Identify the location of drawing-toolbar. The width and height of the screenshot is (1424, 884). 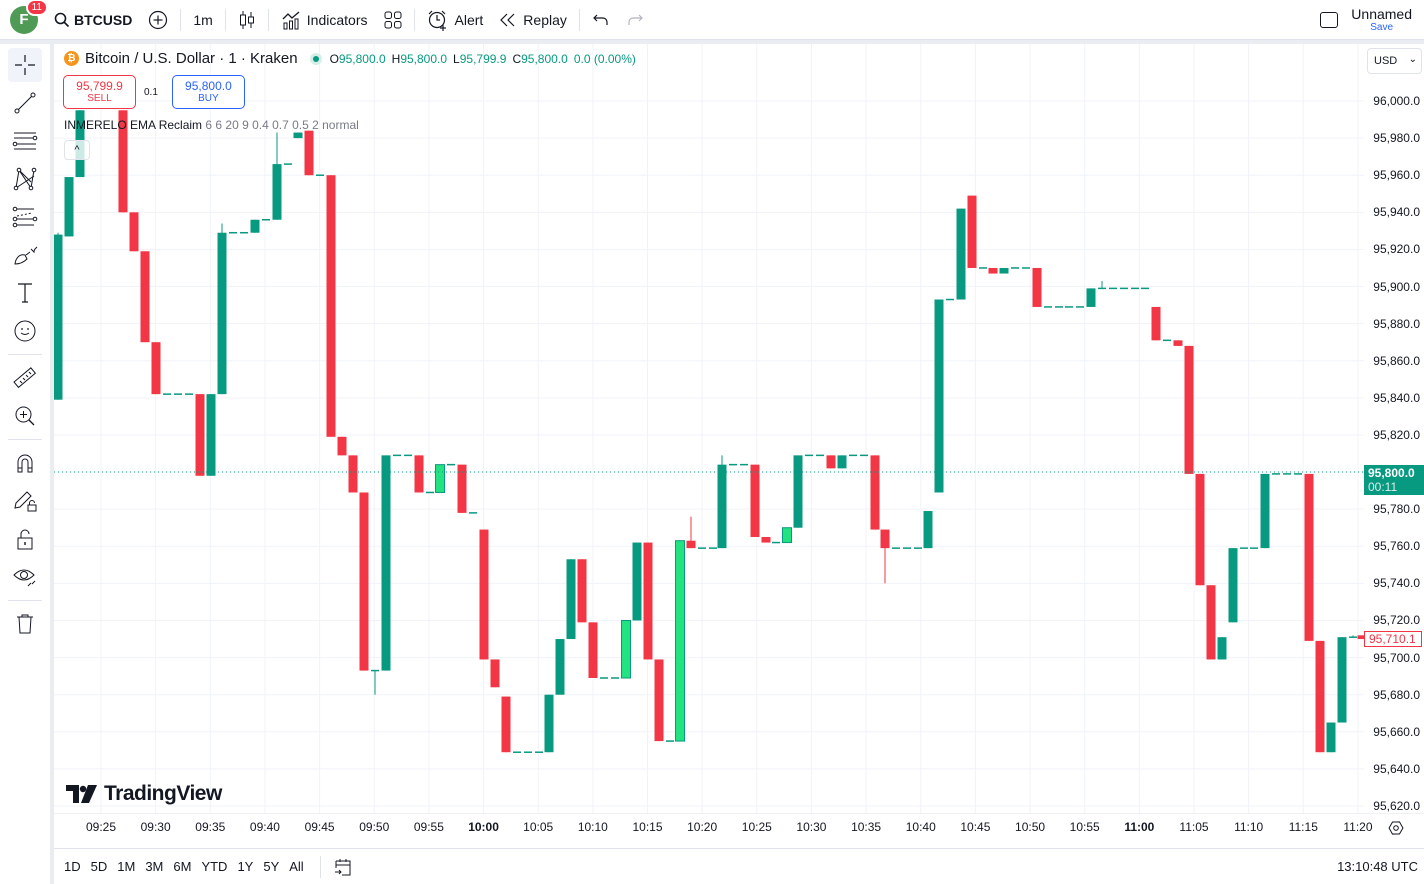
(25, 464).